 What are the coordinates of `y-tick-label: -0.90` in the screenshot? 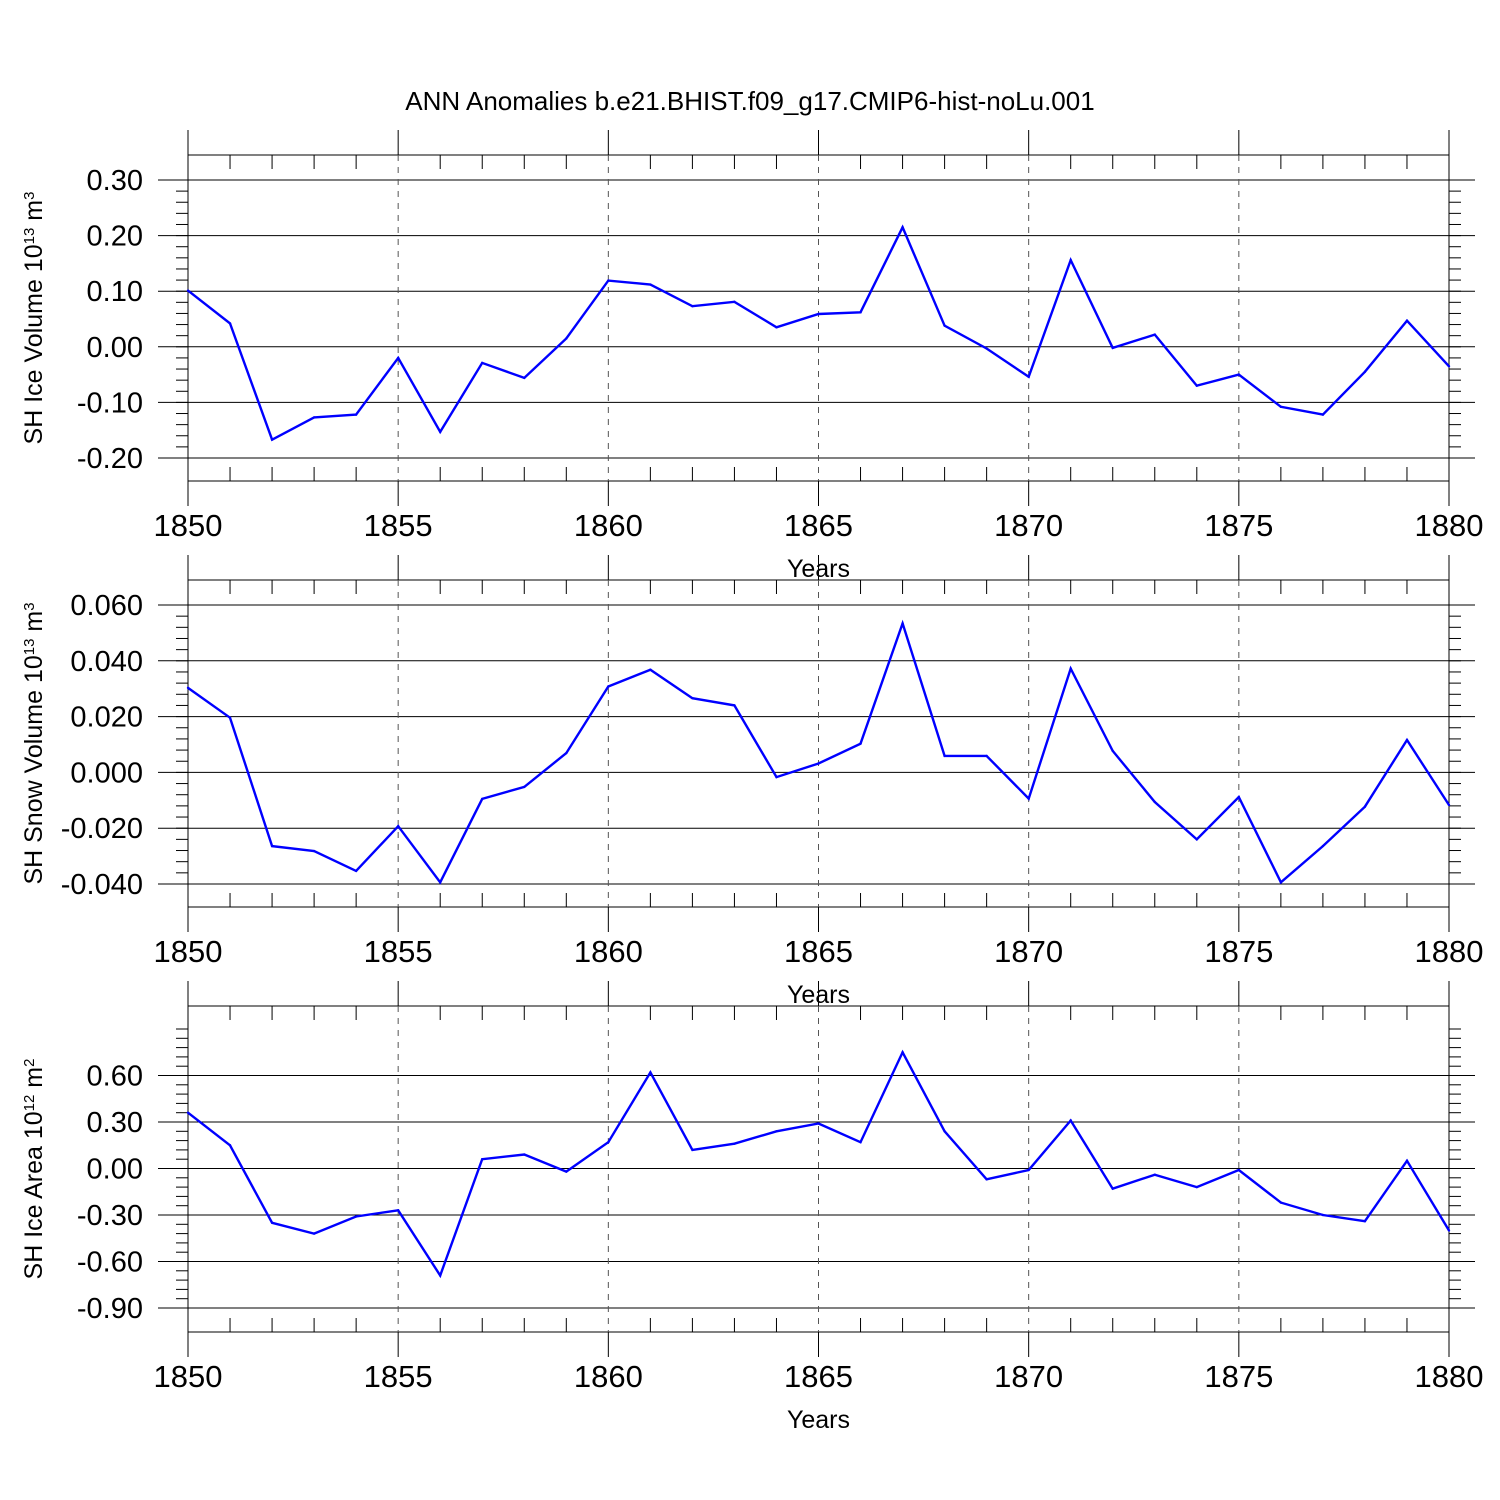 It's located at (110, 1309).